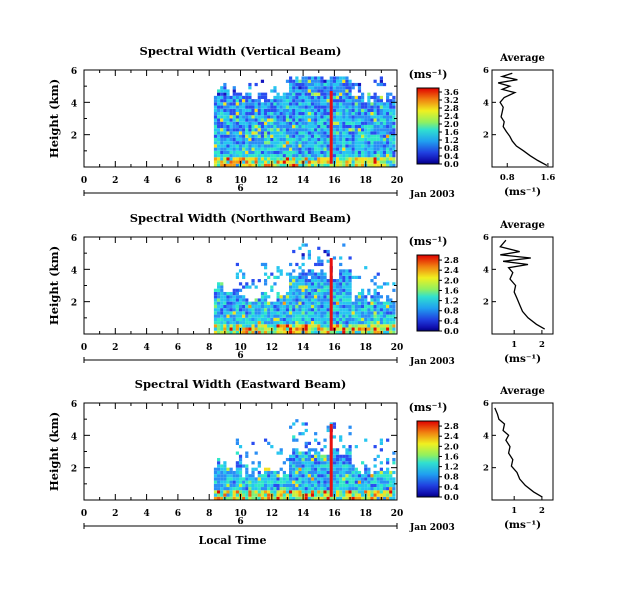 The width and height of the screenshot is (618, 598). I want to click on colorbar-tick-label: 1.6, so click(451, 457).